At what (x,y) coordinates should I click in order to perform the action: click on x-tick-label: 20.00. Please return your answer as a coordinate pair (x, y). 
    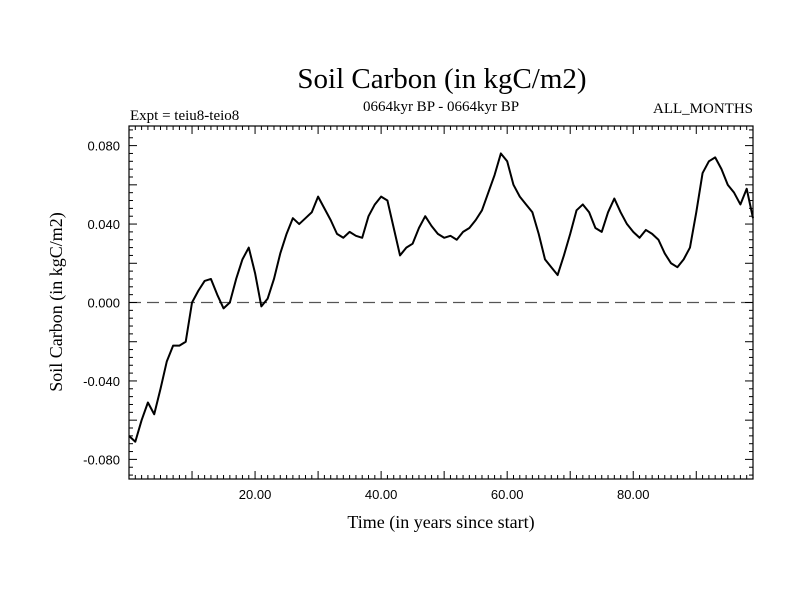
    Looking at the image, I should click on (255, 494).